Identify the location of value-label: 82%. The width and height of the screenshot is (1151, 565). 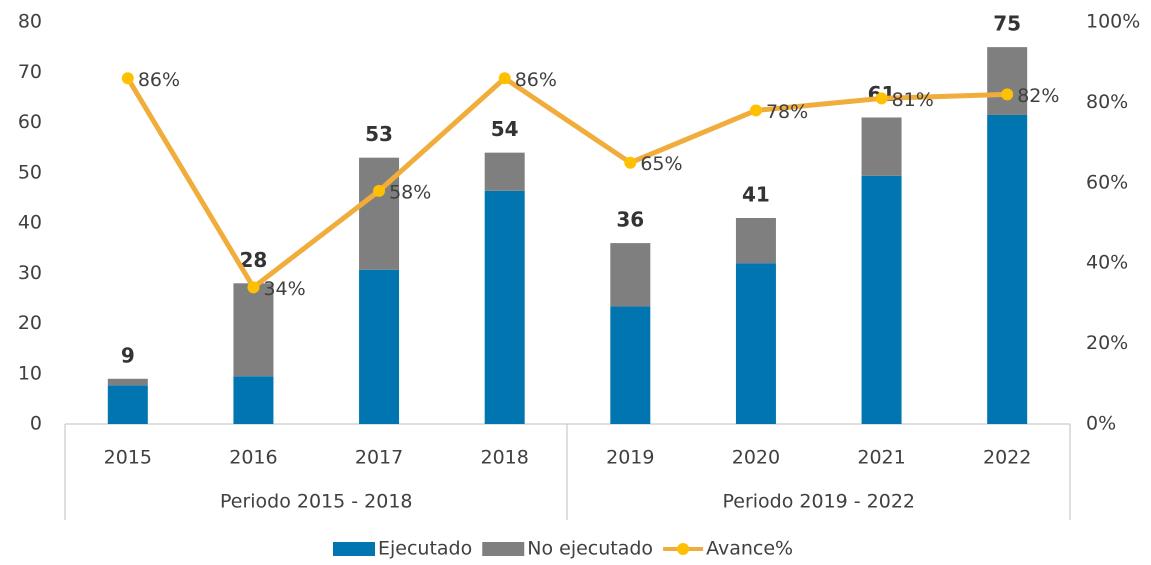
(1038, 96).